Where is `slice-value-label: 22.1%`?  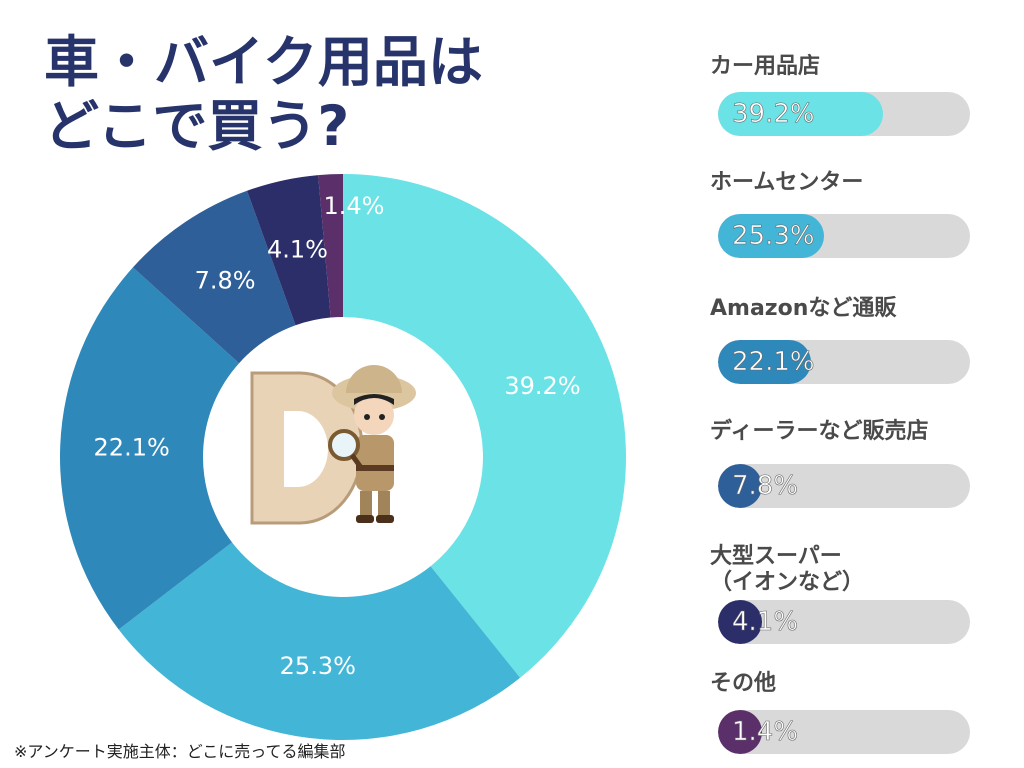
slice-value-label: 22.1% is located at coordinates (132, 448).